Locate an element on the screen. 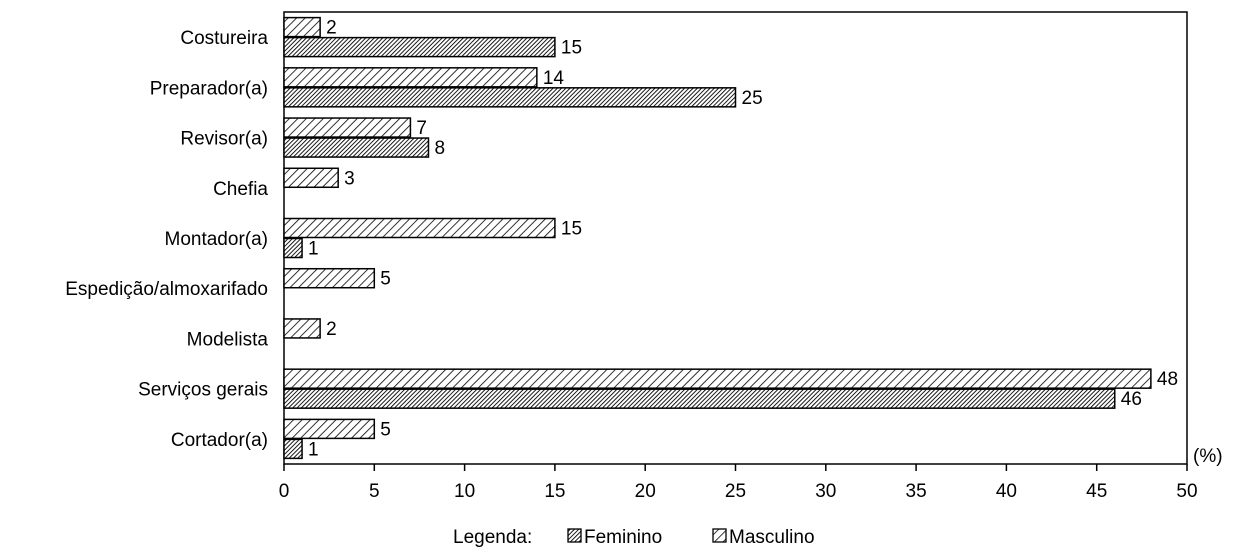 The image size is (1233, 557). x-tick-label: 50 is located at coordinates (1186, 491).